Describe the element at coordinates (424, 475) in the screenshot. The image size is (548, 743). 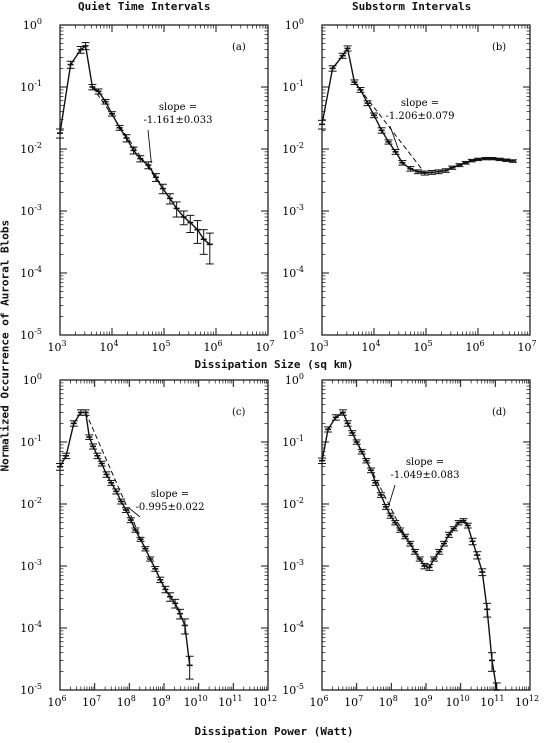
I see `slope-annotation: -1.049±0.083` at that location.